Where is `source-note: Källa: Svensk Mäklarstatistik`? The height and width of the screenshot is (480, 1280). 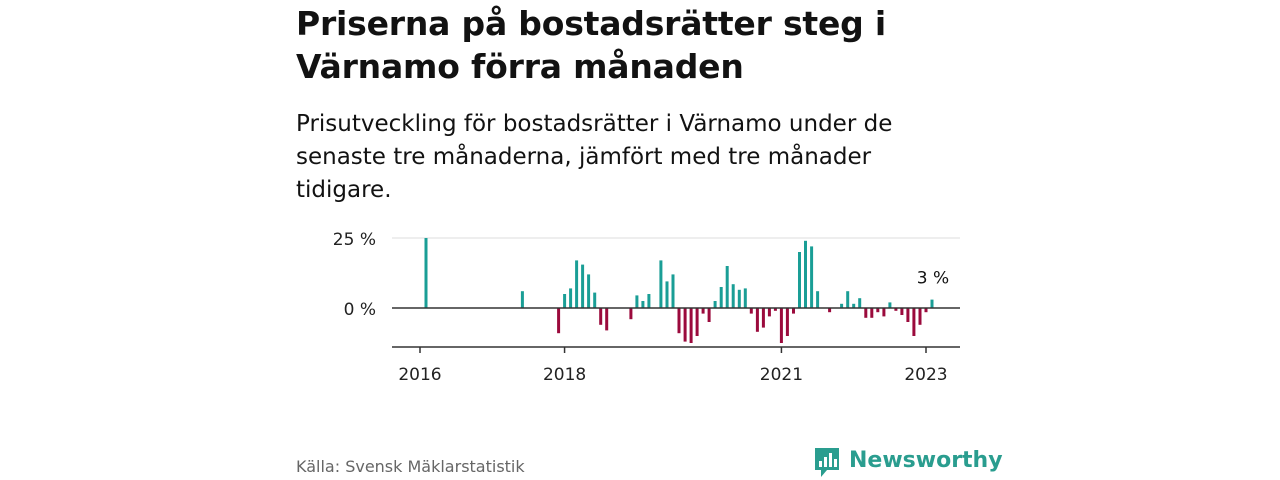 source-note: Källa: Svensk Mäklarstatistik is located at coordinates (410, 466).